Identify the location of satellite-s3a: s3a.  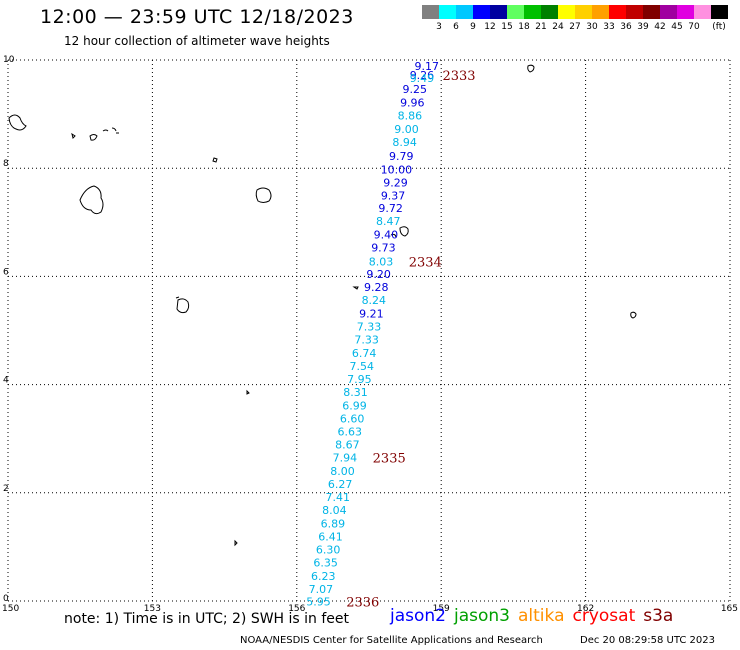
(658, 616).